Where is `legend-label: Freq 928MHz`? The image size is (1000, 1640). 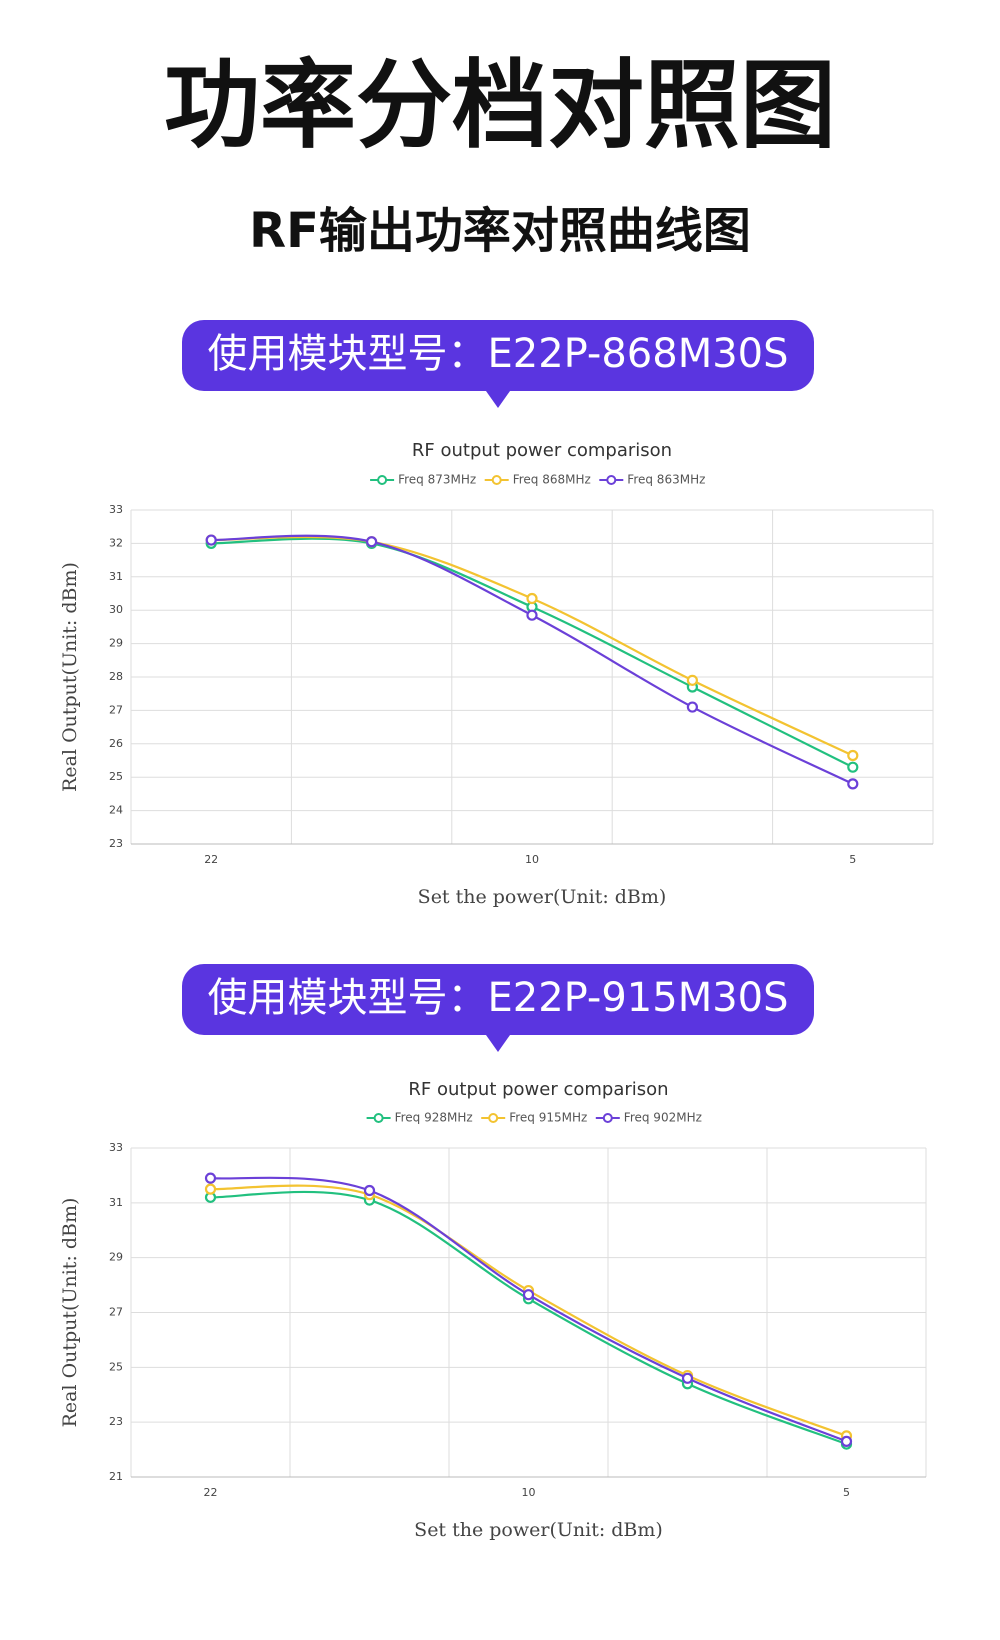 legend-label: Freq 928MHz is located at coordinates (434, 1118).